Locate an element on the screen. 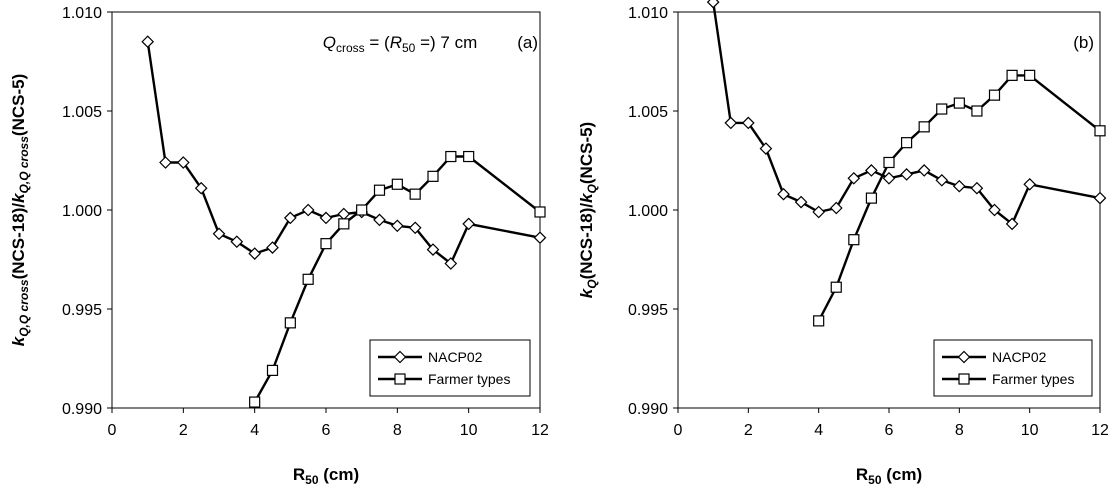 The image size is (1117, 486). y-tick-label: 0.995 is located at coordinates (648, 310).